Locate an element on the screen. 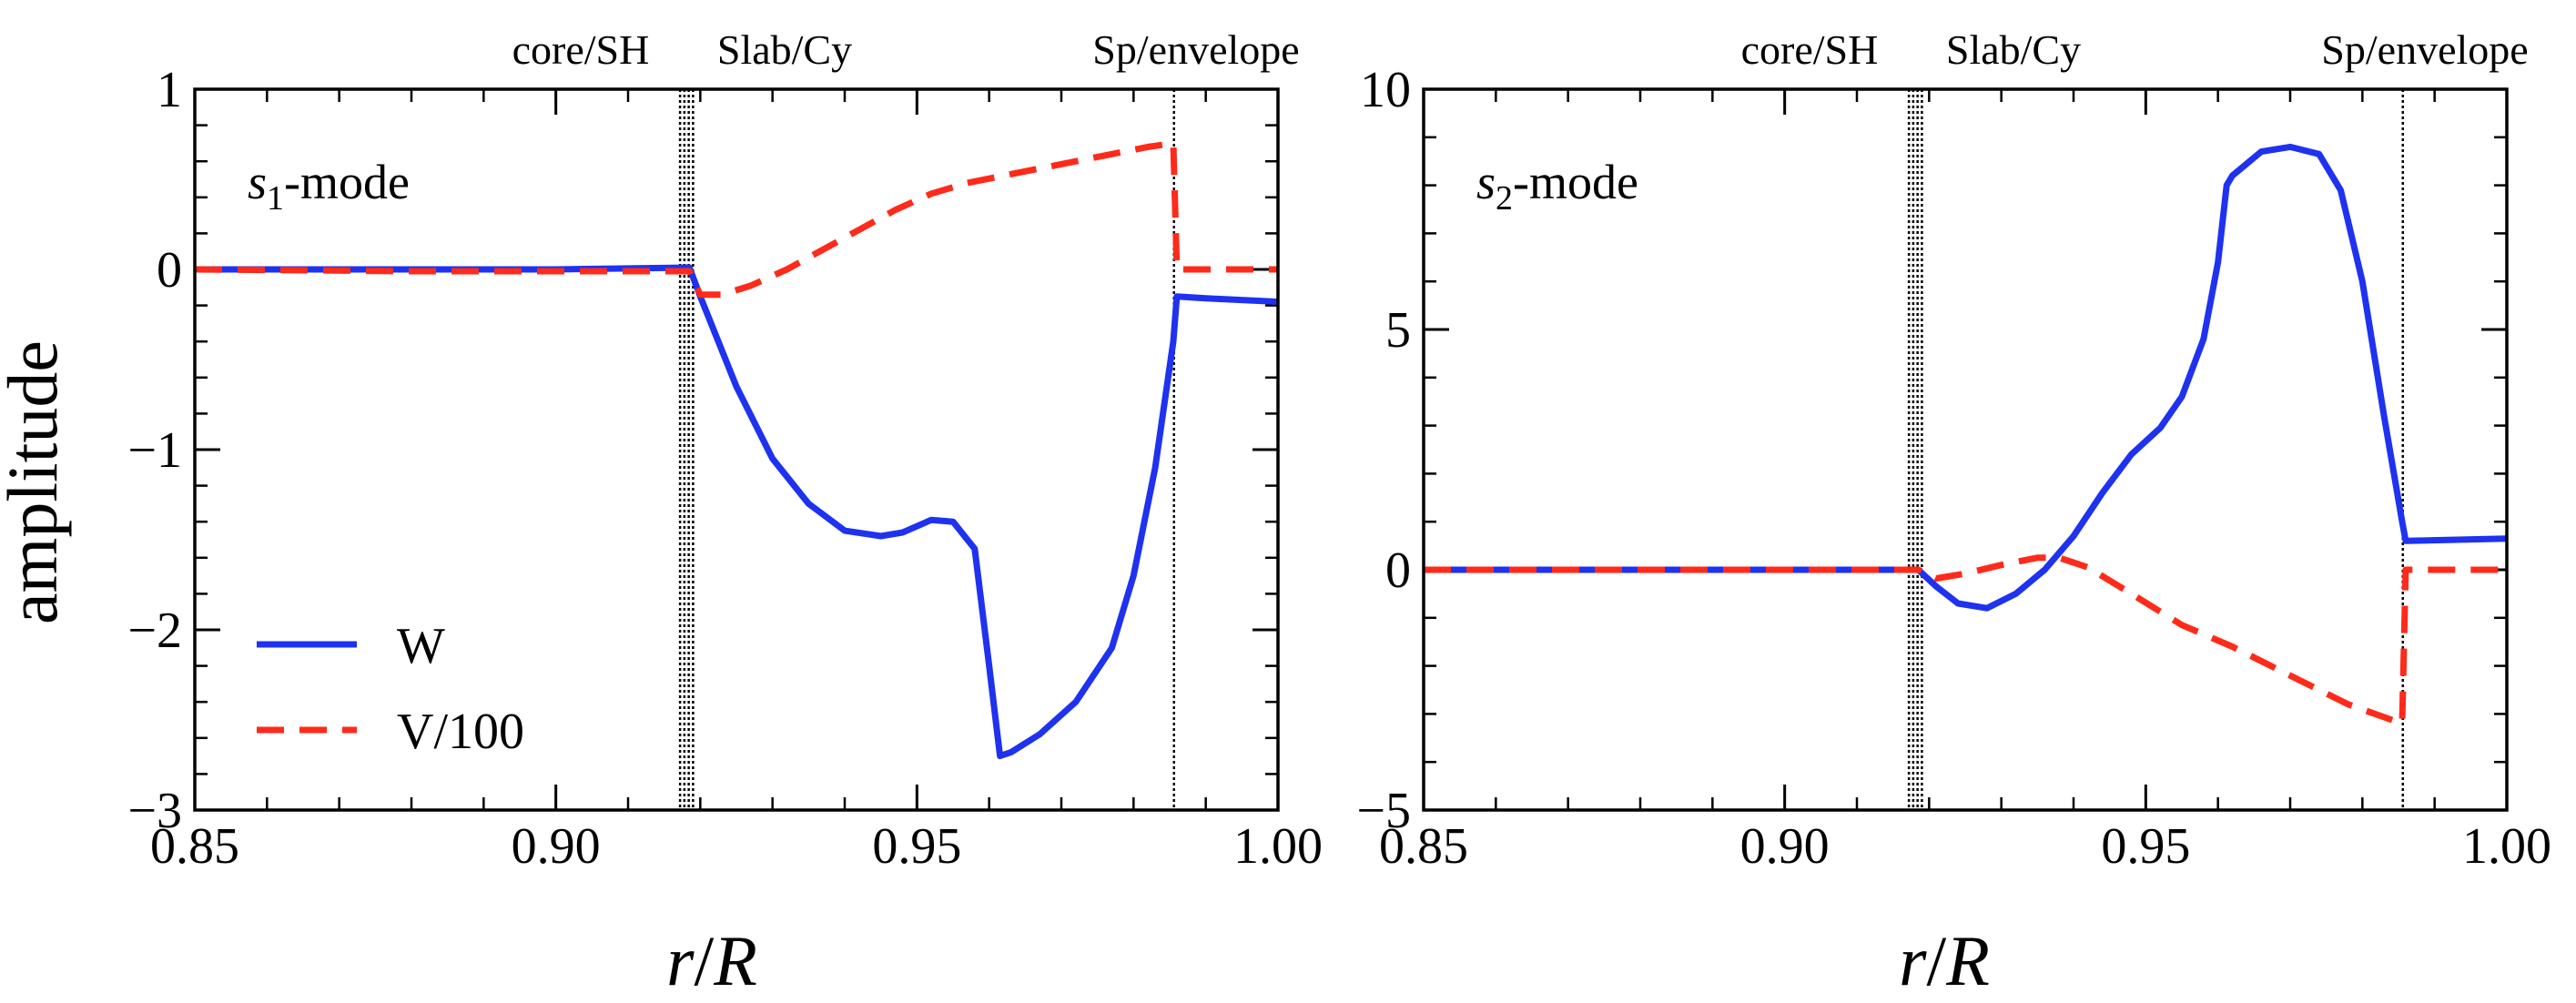 This screenshot has height=1003, width=2576. y-tick-label: −2 is located at coordinates (154, 631).